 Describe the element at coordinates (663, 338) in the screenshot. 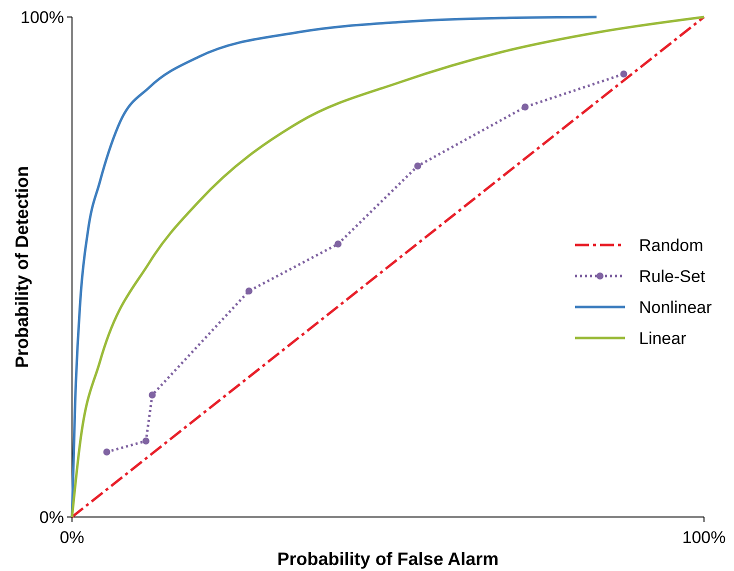

I see `legend-label: Linear` at that location.